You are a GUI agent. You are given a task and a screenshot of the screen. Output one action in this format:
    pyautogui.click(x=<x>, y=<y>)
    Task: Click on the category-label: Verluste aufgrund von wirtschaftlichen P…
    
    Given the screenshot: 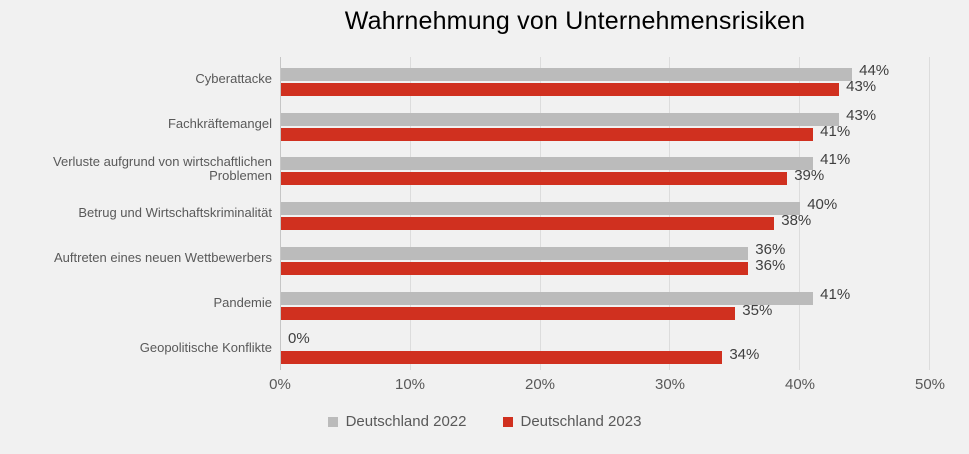 What is the action you would take?
    pyautogui.click(x=162, y=168)
    